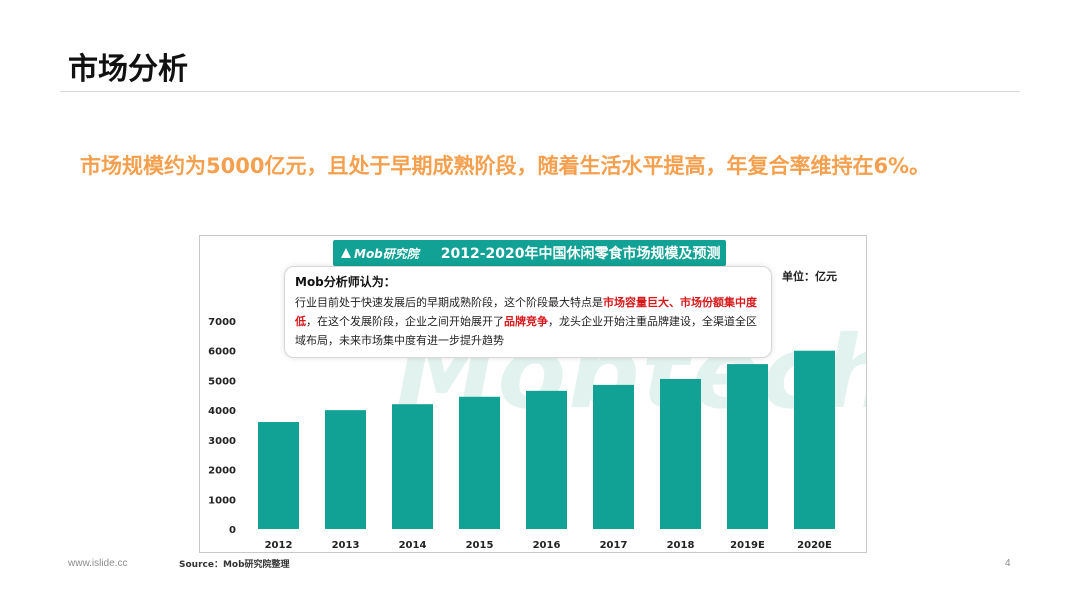 The image size is (1080, 608). Describe the element at coordinates (681, 545) in the screenshot. I see `x-tick-label: 2018` at that location.